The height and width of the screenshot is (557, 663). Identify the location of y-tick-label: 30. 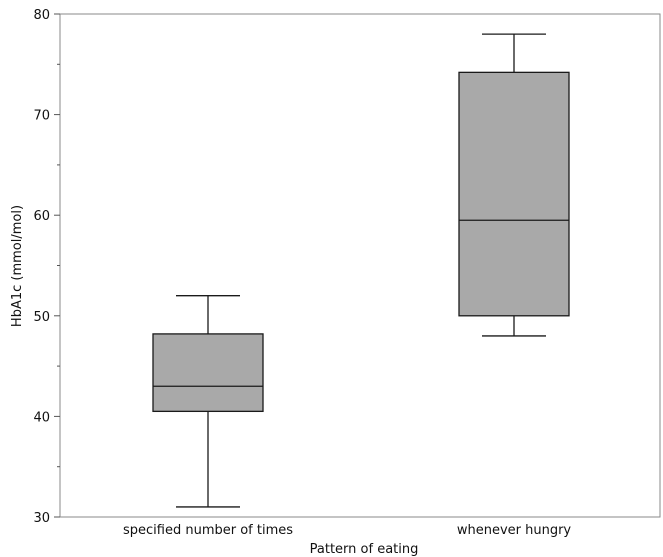
(41, 518).